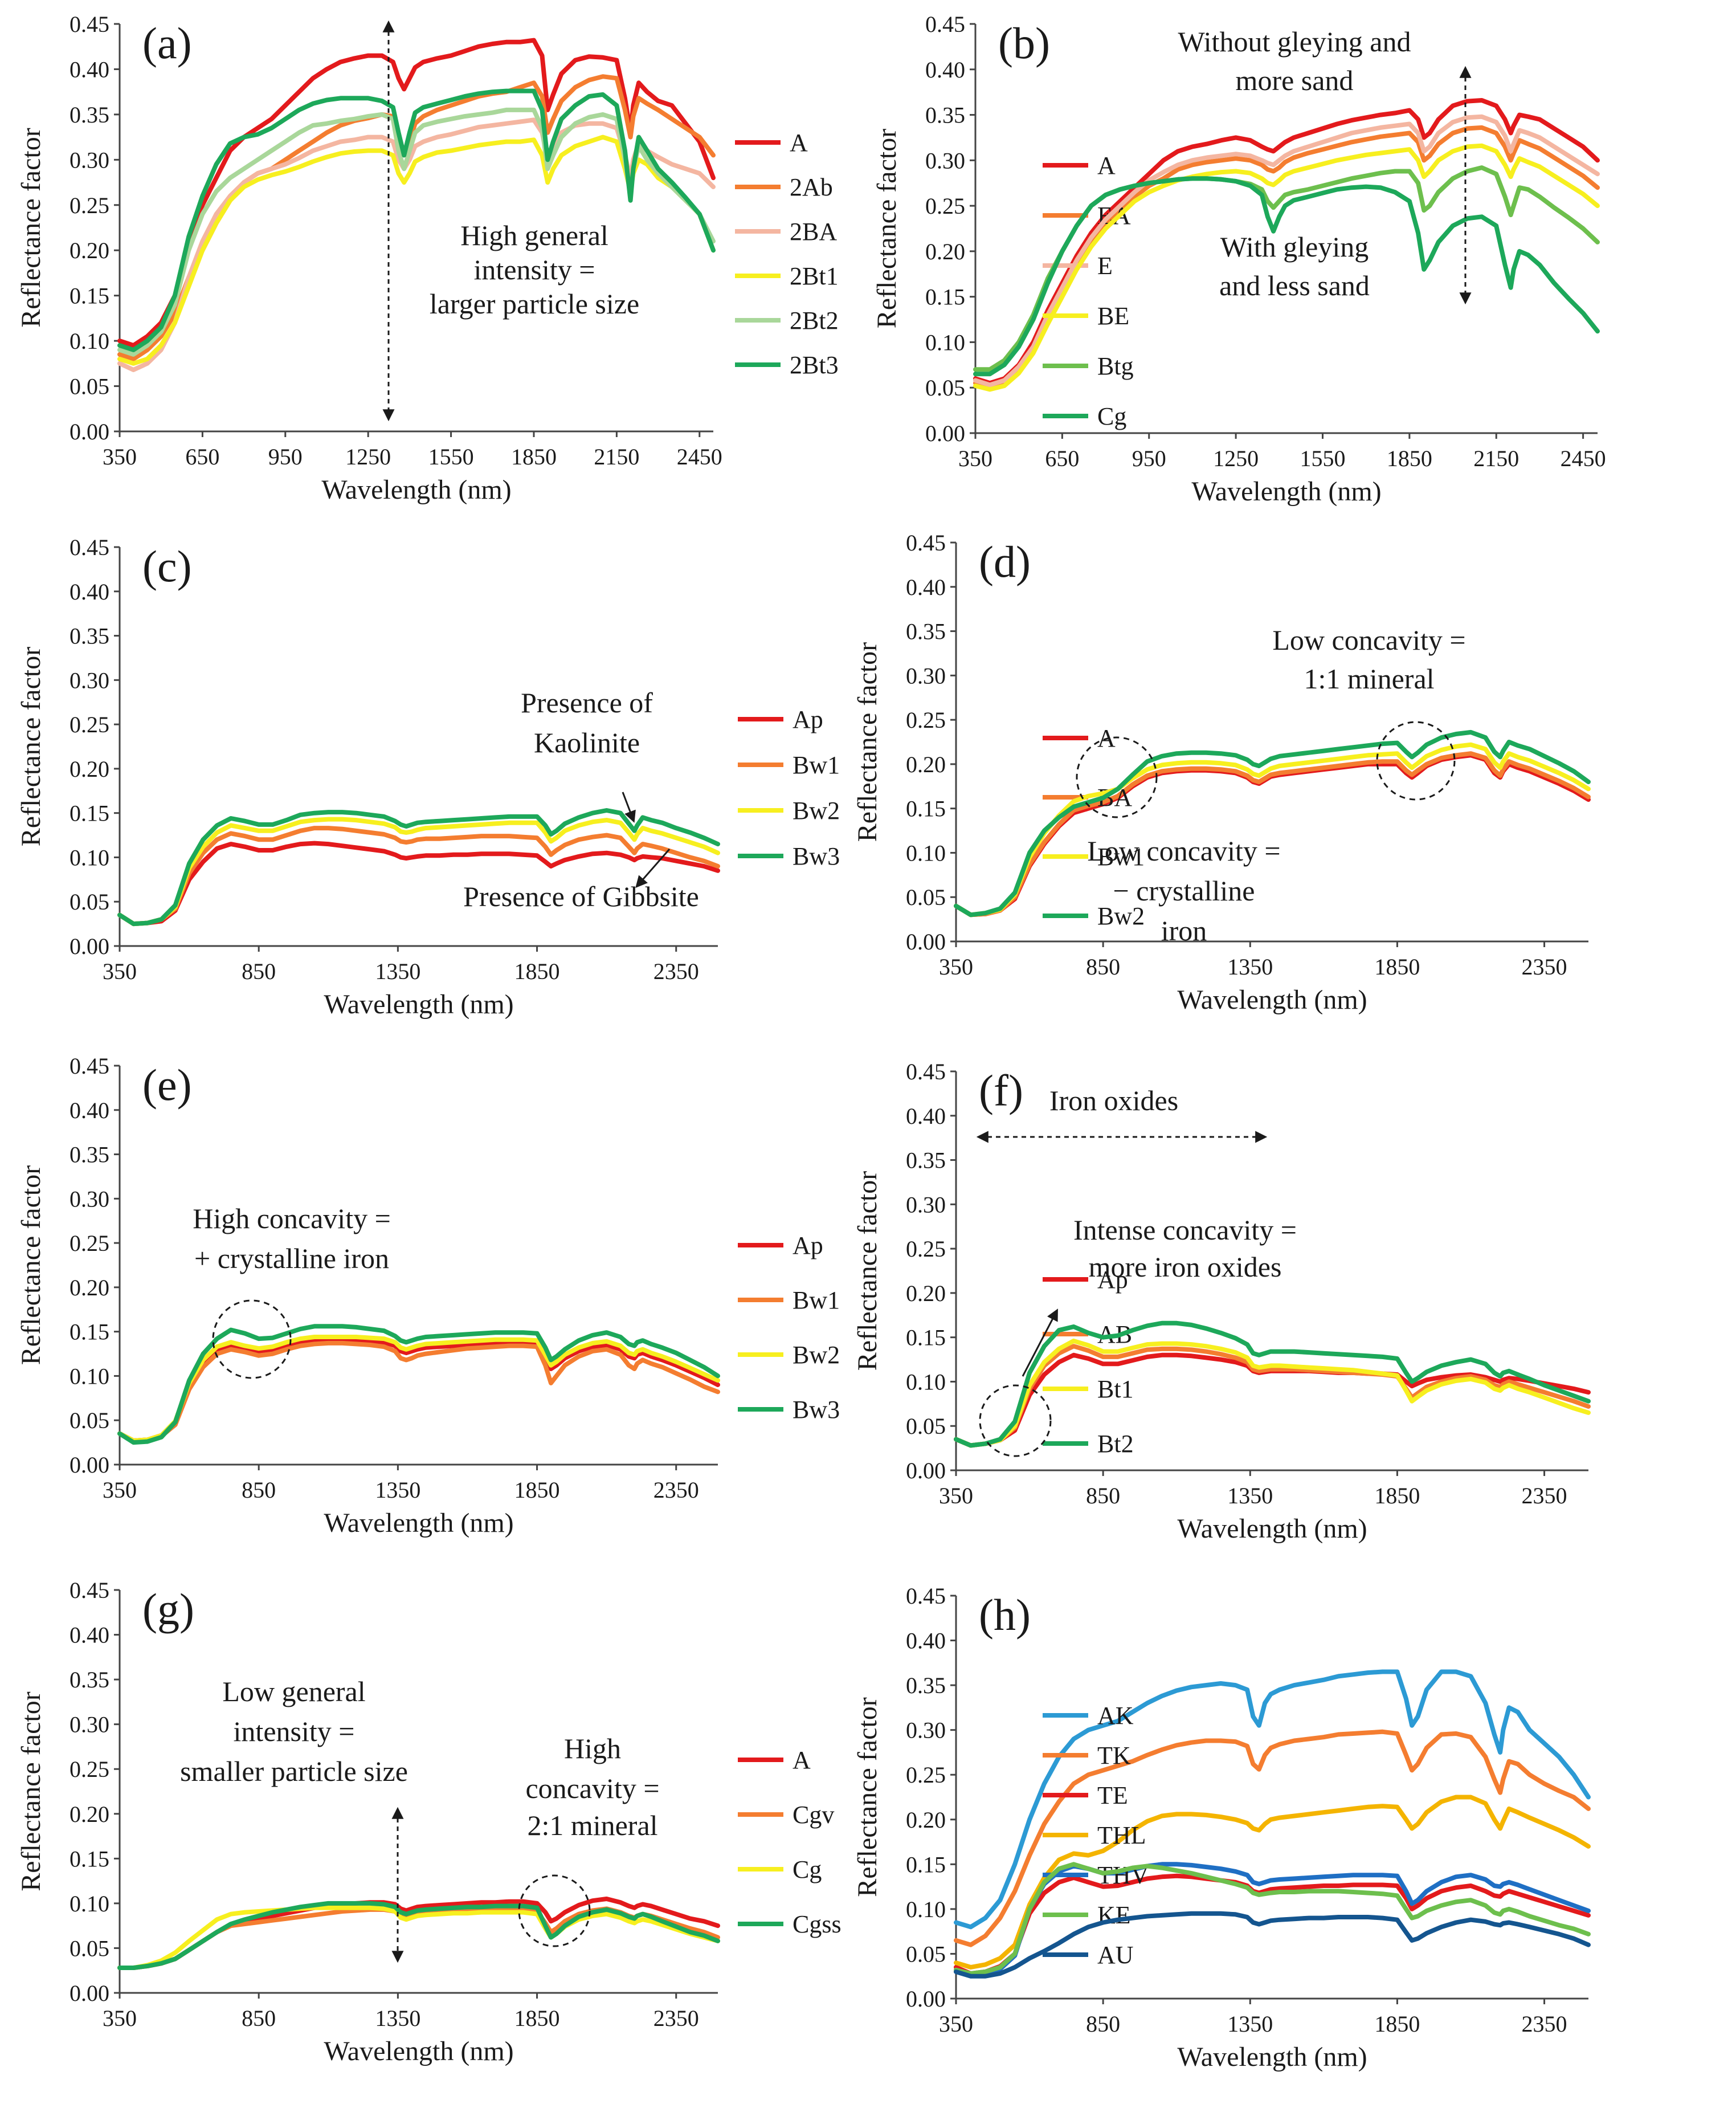 The image size is (1736, 2108). I want to click on annotation-text: − crystalline, so click(1184, 891).